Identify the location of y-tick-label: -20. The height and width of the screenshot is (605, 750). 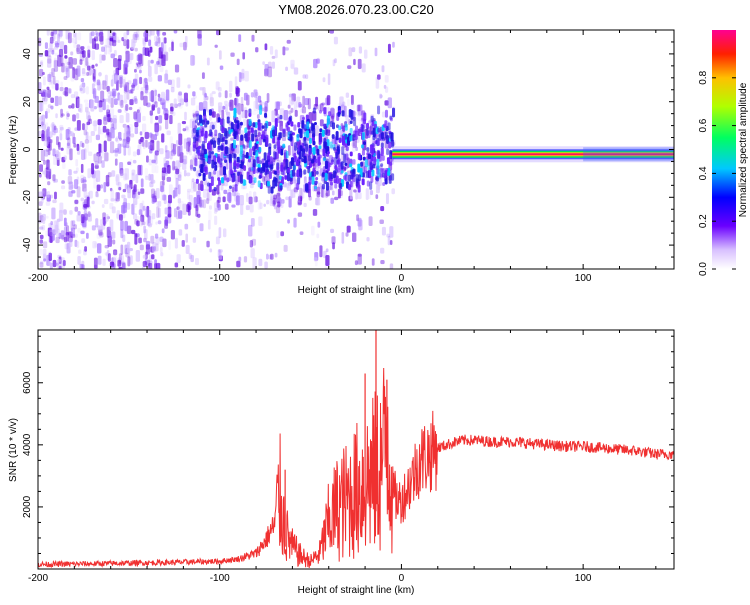
(27, 197).